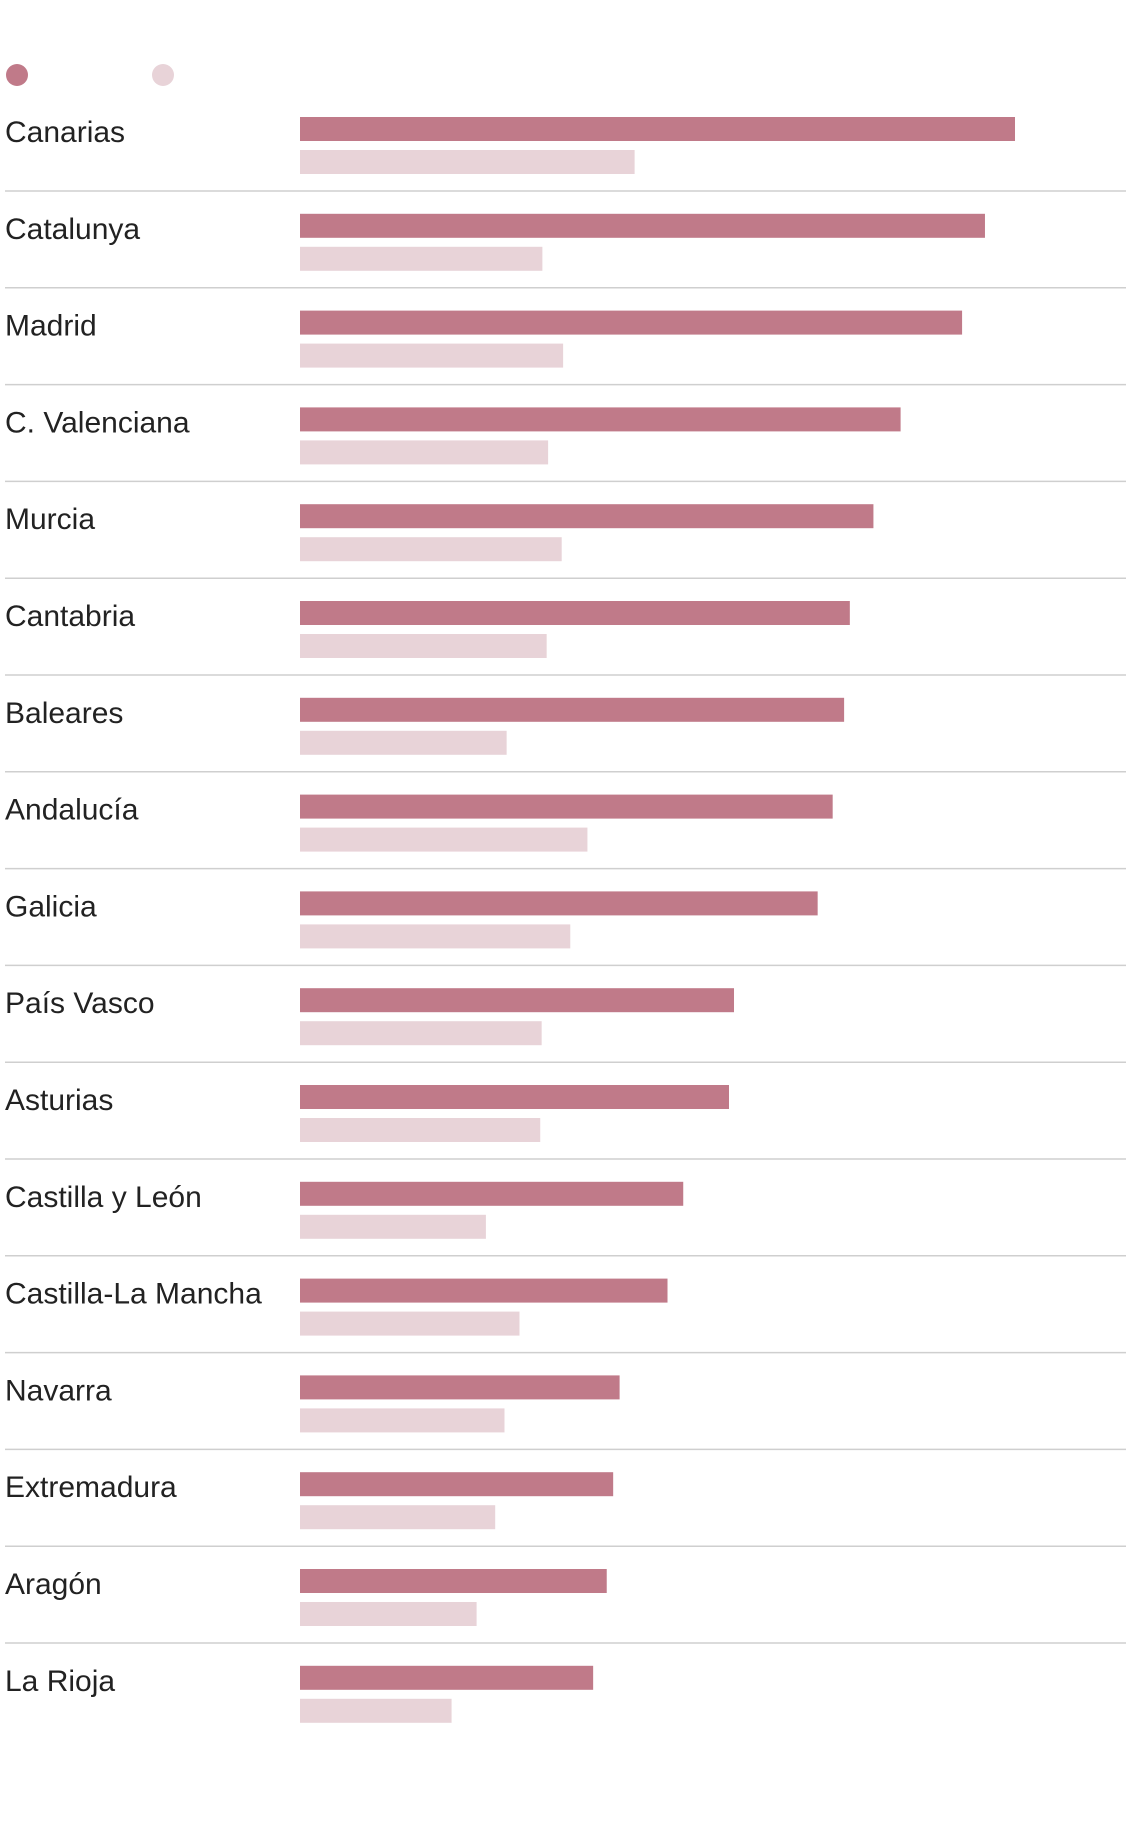 Image resolution: width=1132 pixels, height=1822 pixels. What do you see at coordinates (50, 519) in the screenshot?
I see `category-label: Murcia` at bounding box center [50, 519].